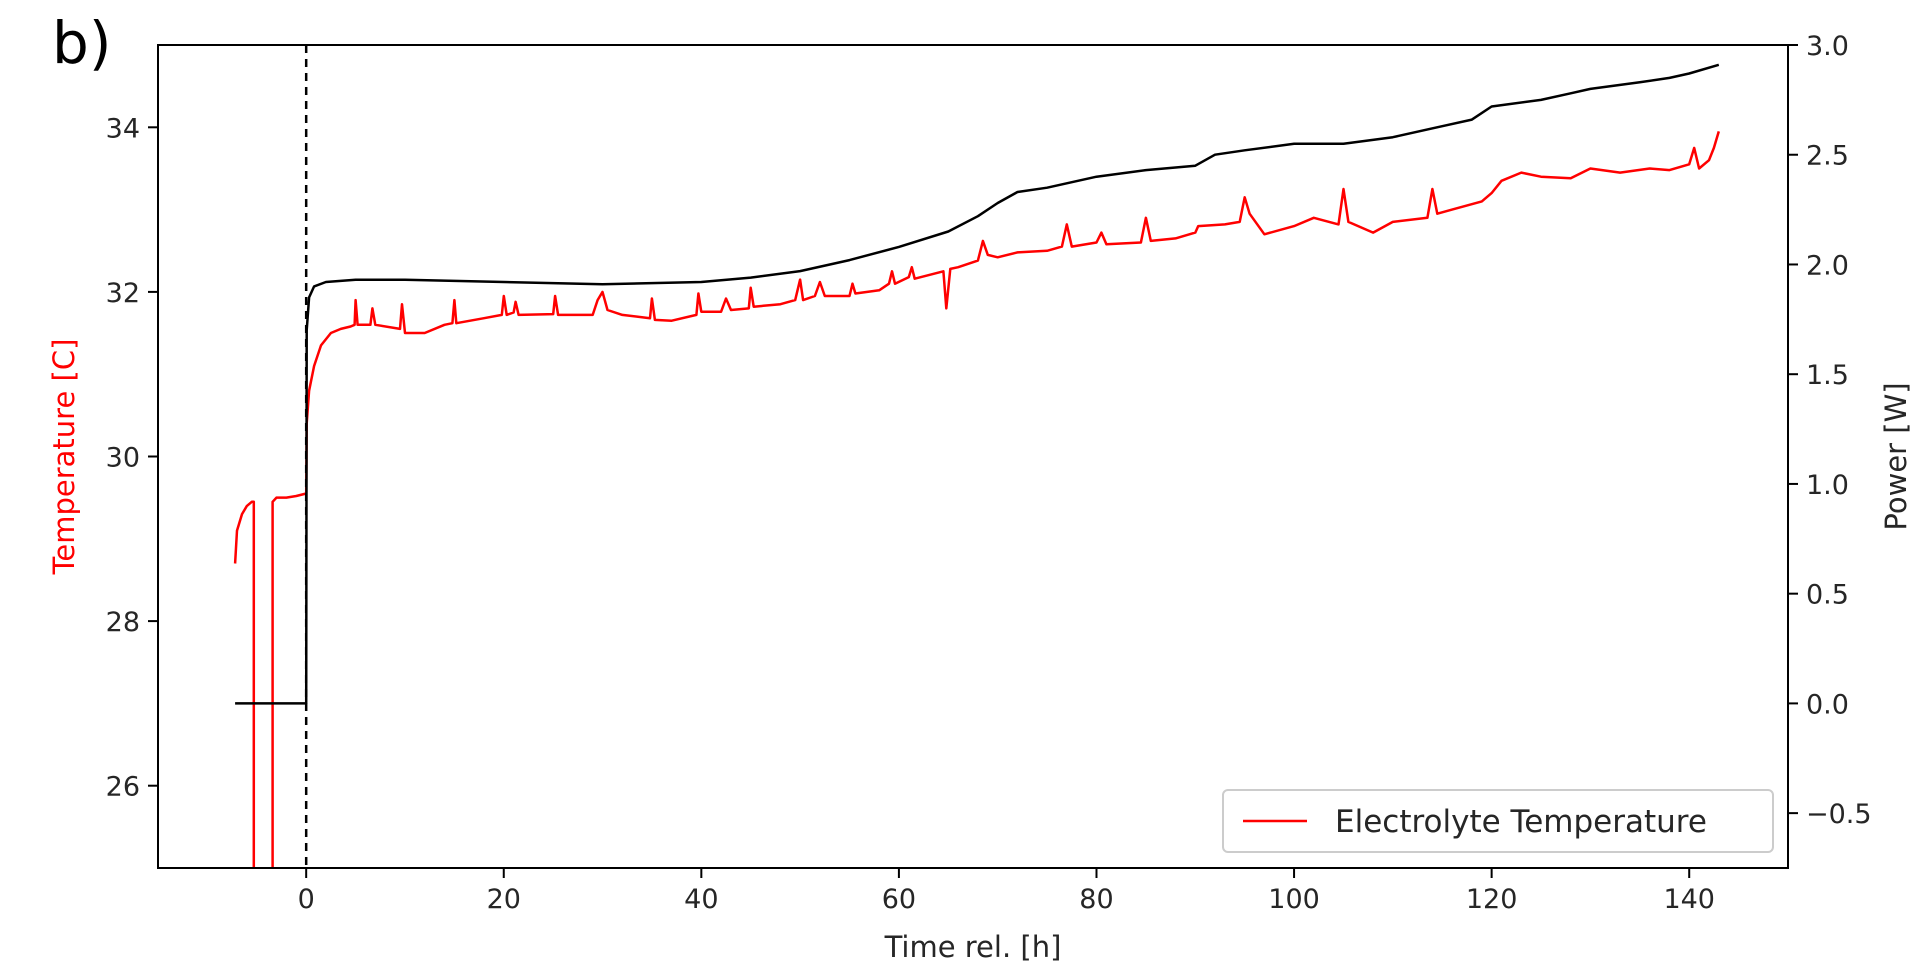 The width and height of the screenshot is (1932, 975). I want to click on y-right-tick-label: 2.0, so click(1827, 265).